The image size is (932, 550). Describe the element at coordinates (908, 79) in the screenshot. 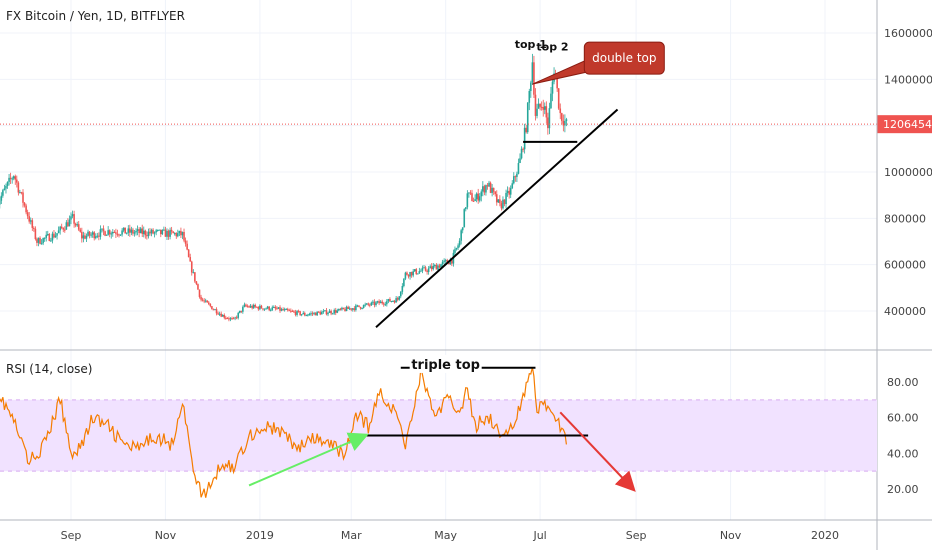

I see `price-tick-label: 1400000` at that location.